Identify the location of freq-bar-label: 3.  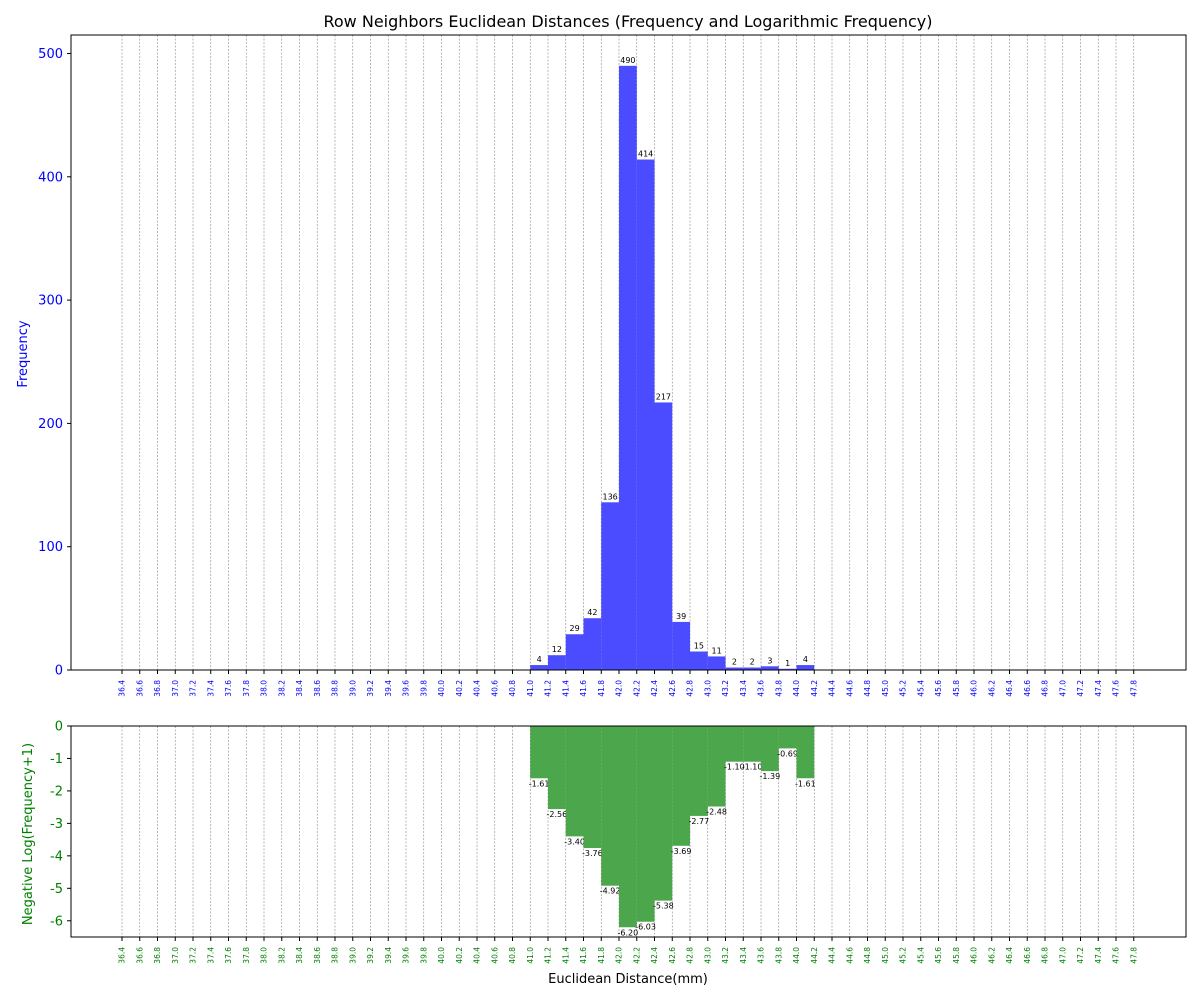
(769, 660).